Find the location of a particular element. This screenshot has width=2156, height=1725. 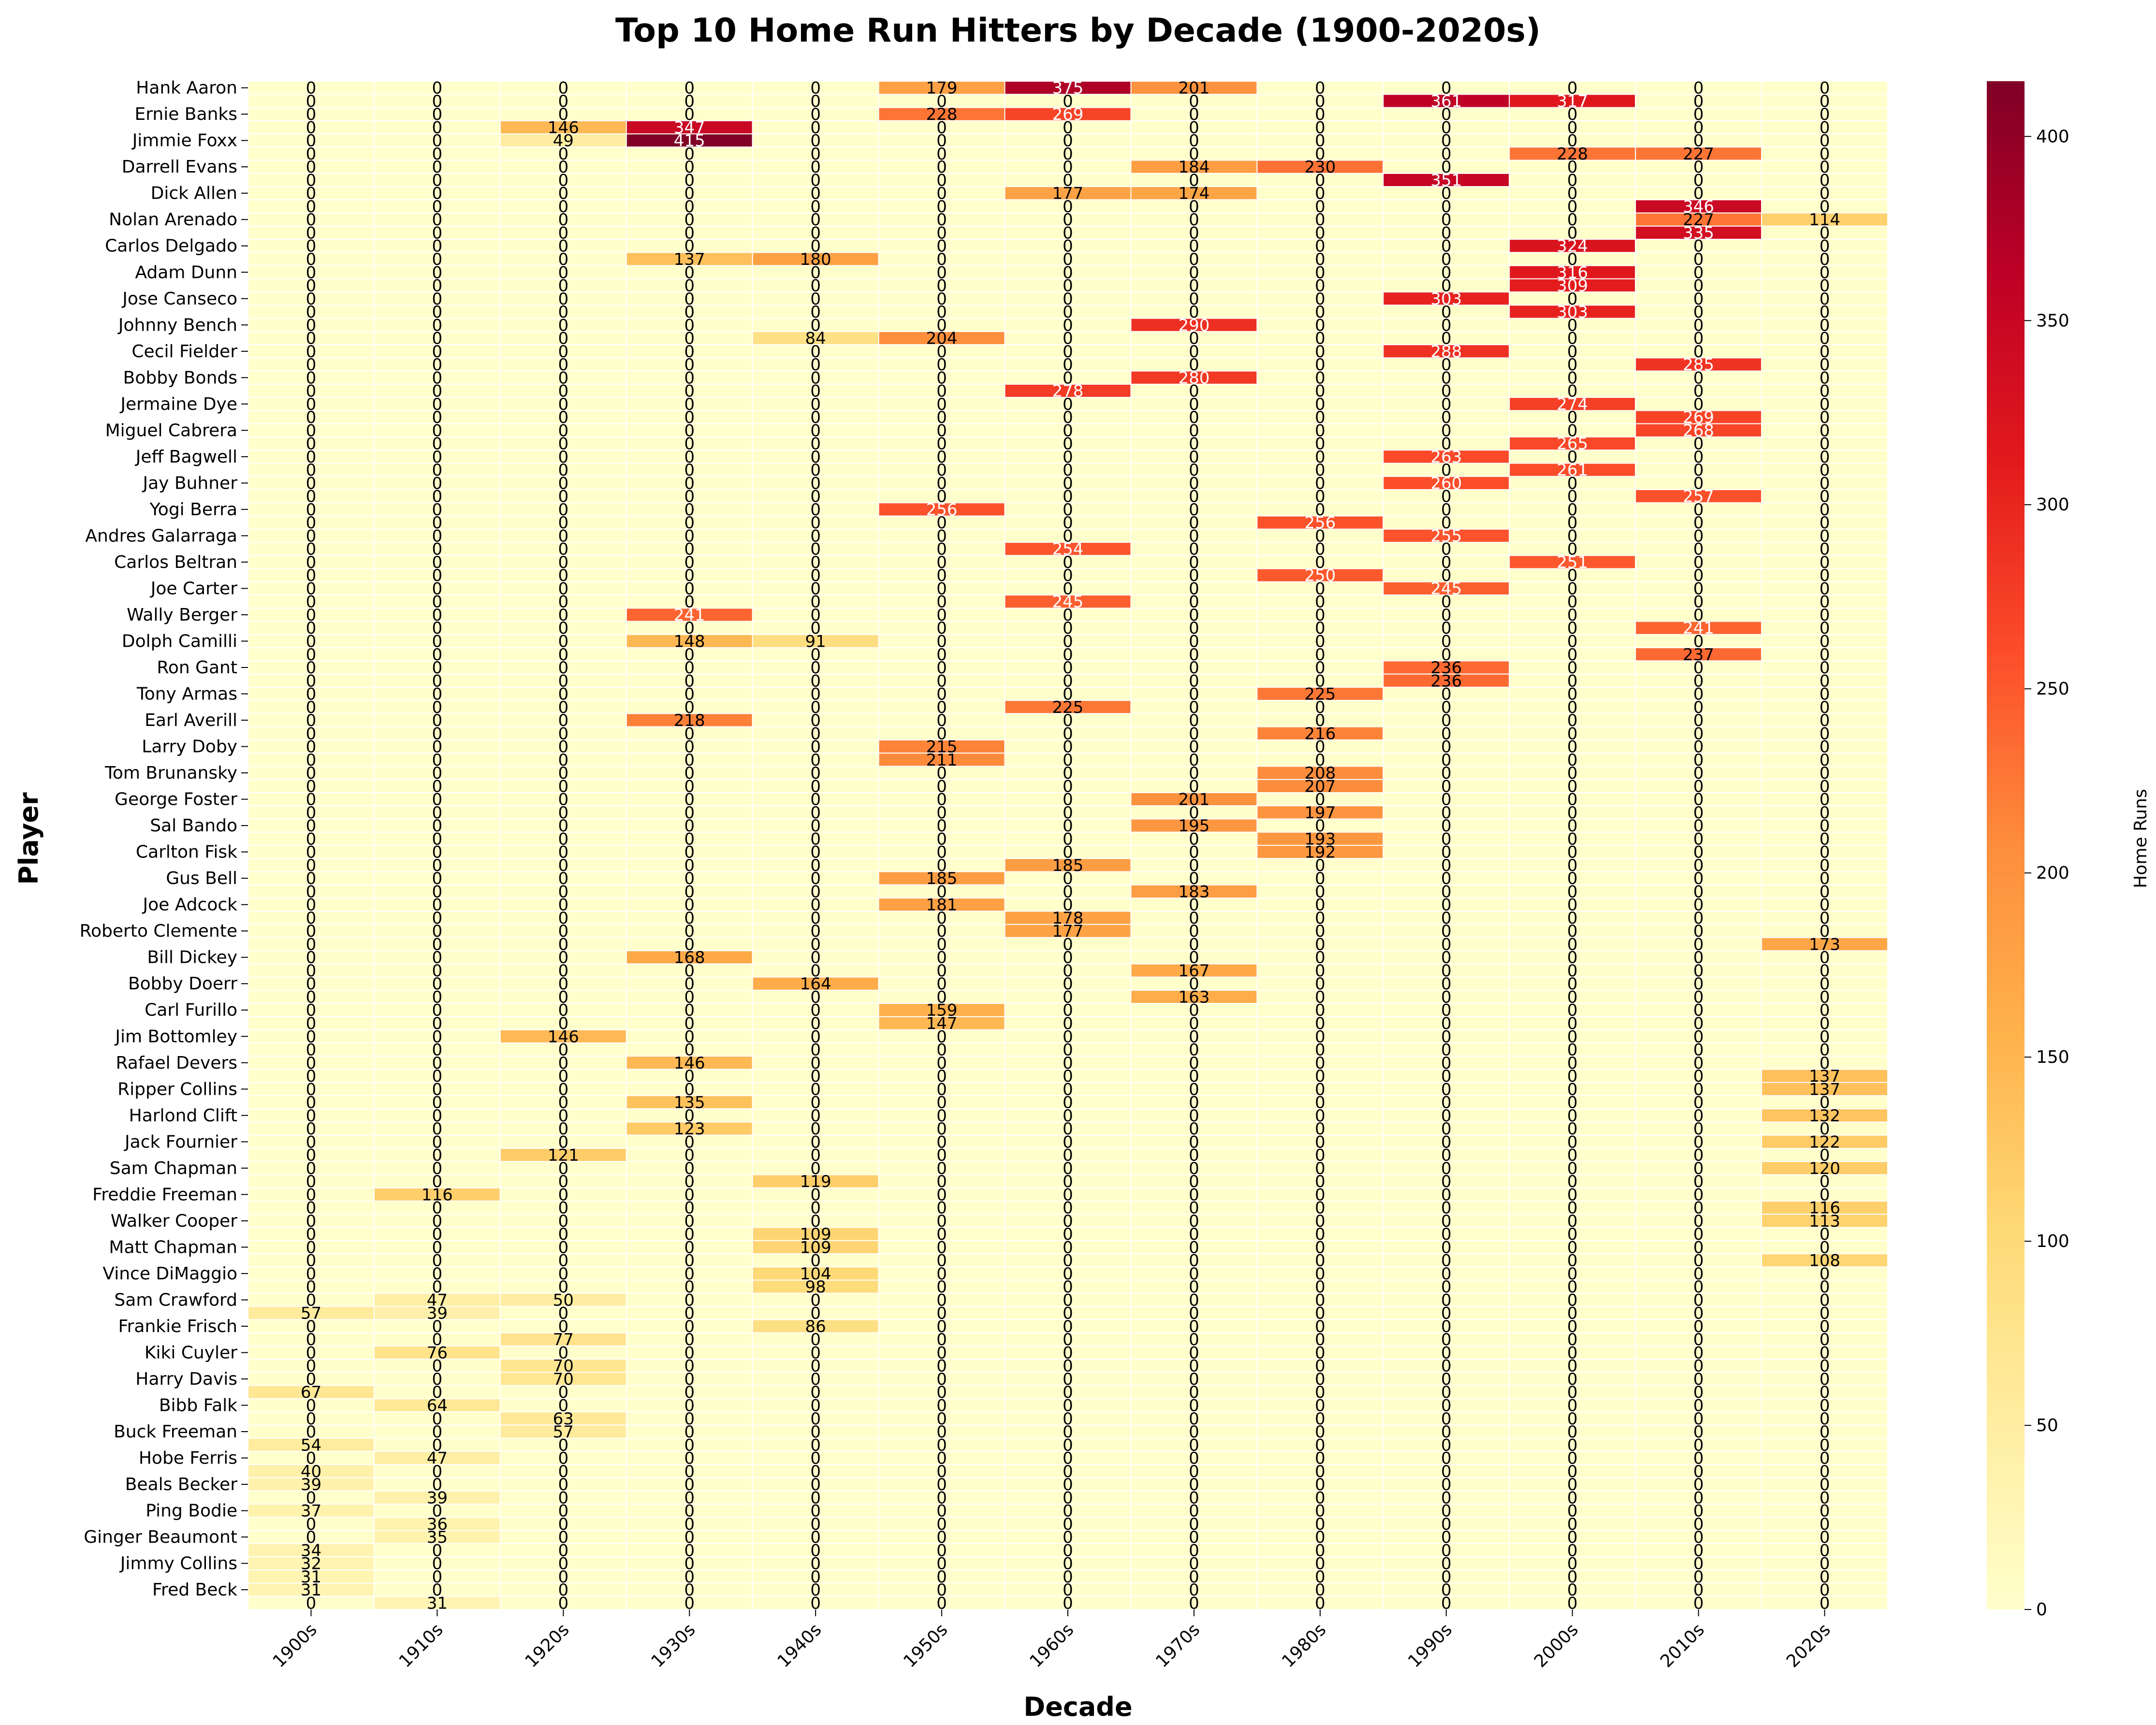

y-tick-label: Frankie Frisch is located at coordinates (177, 1326).